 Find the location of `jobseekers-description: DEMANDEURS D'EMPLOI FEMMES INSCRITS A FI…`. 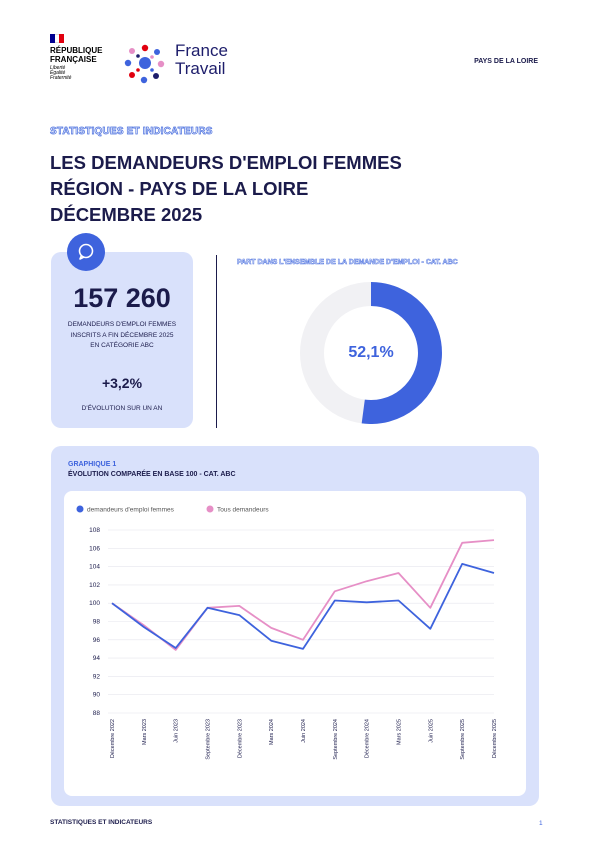

jobseekers-description: DEMANDEURS D'EMPLOI FEMMES INSCRITS A FI… is located at coordinates (122, 335).